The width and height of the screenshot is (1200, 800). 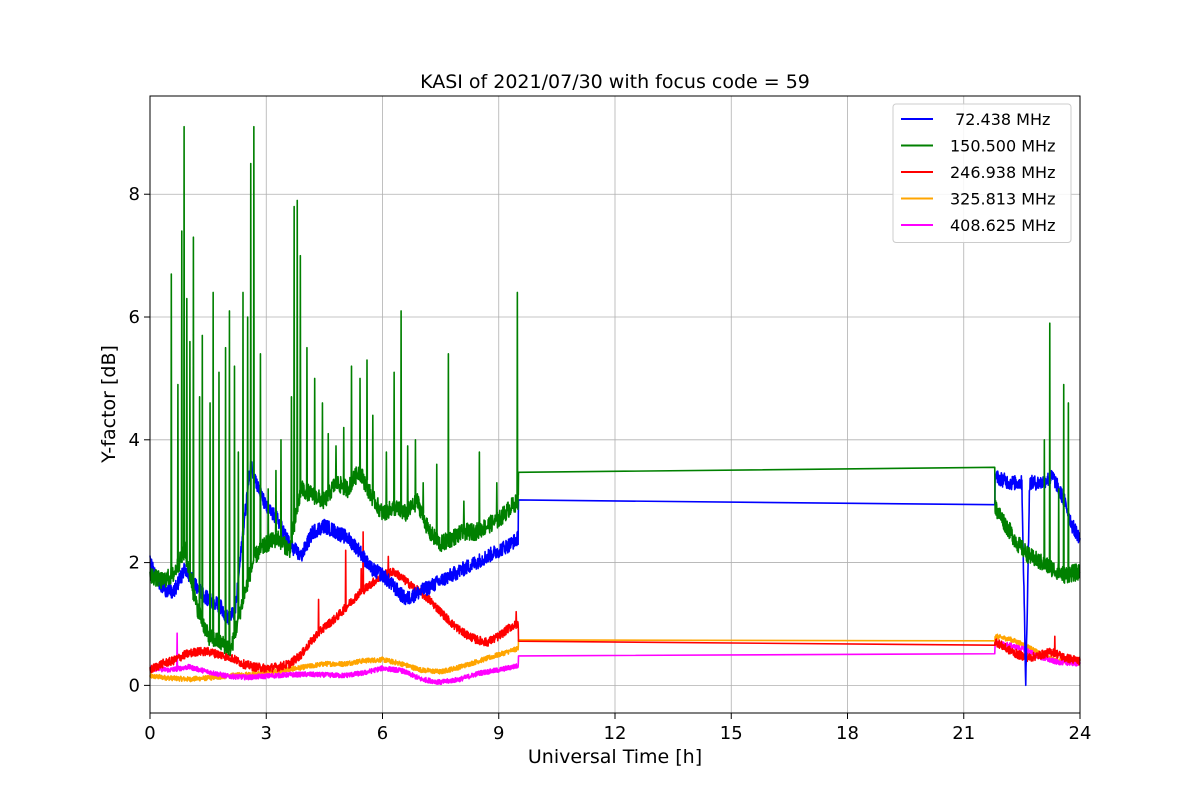 I want to click on legend-box, so click(x=982, y=173).